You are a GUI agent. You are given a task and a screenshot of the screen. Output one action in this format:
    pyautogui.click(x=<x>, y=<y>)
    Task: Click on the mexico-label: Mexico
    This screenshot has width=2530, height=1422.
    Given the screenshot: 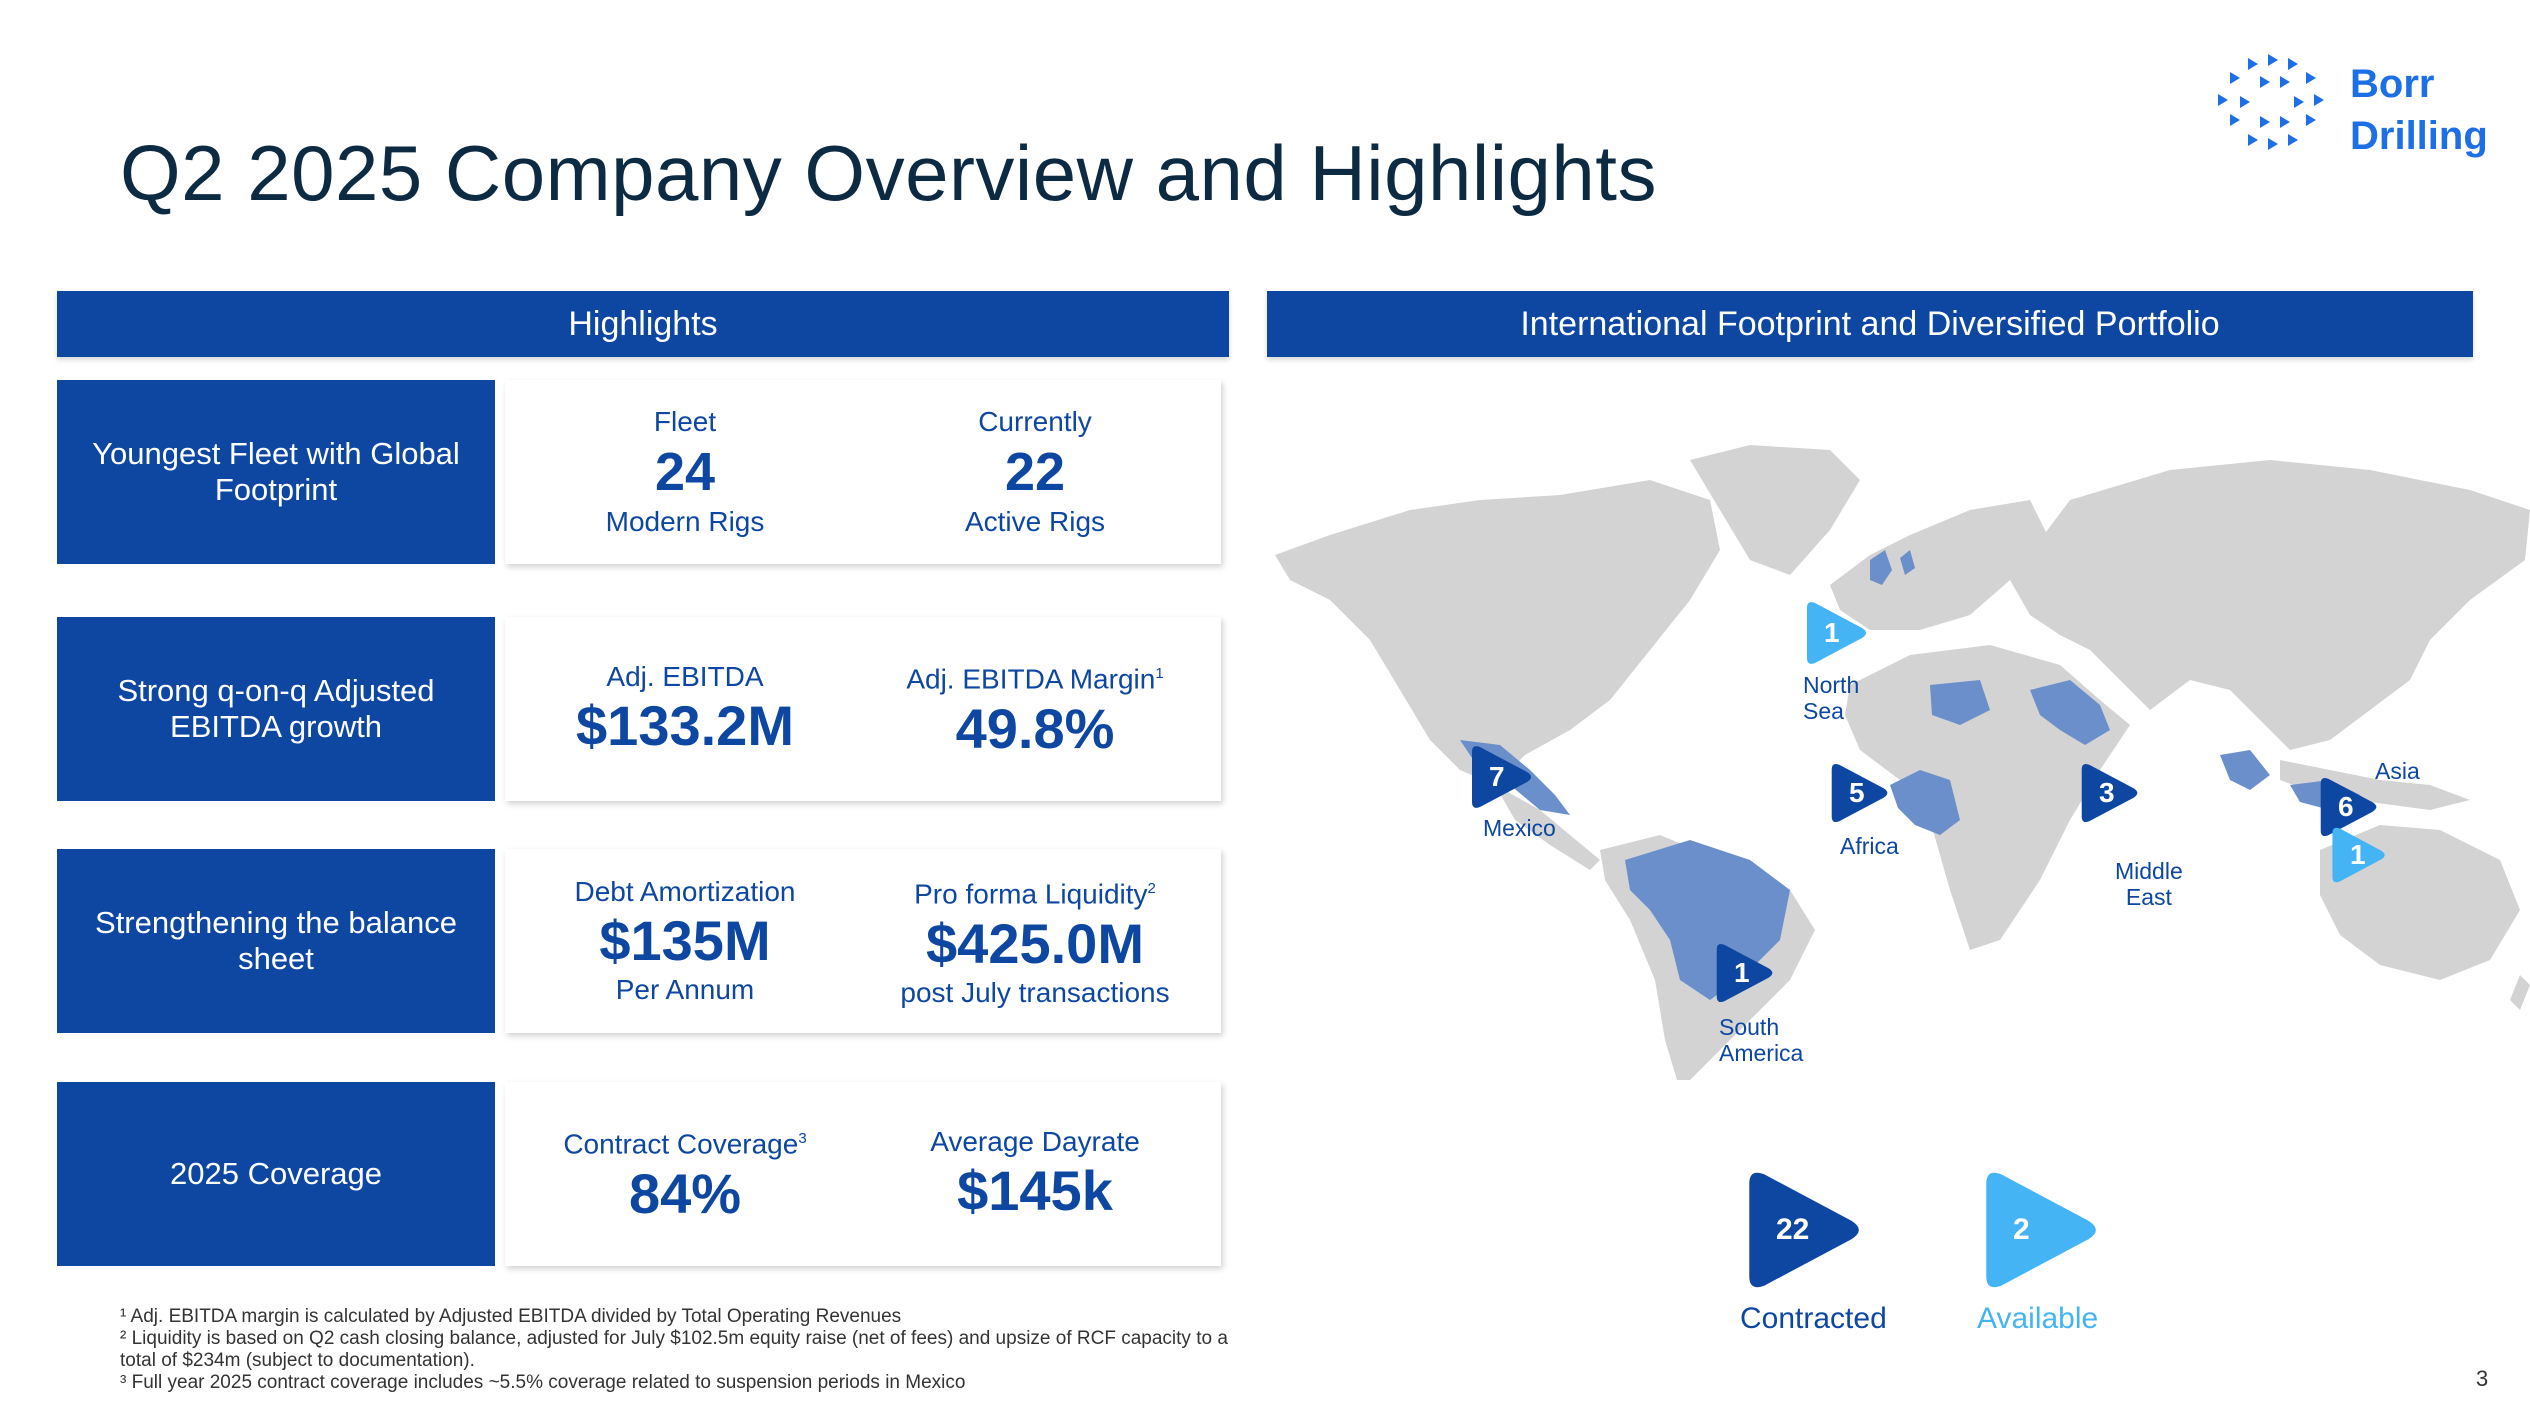 What is the action you would take?
    pyautogui.click(x=1519, y=828)
    